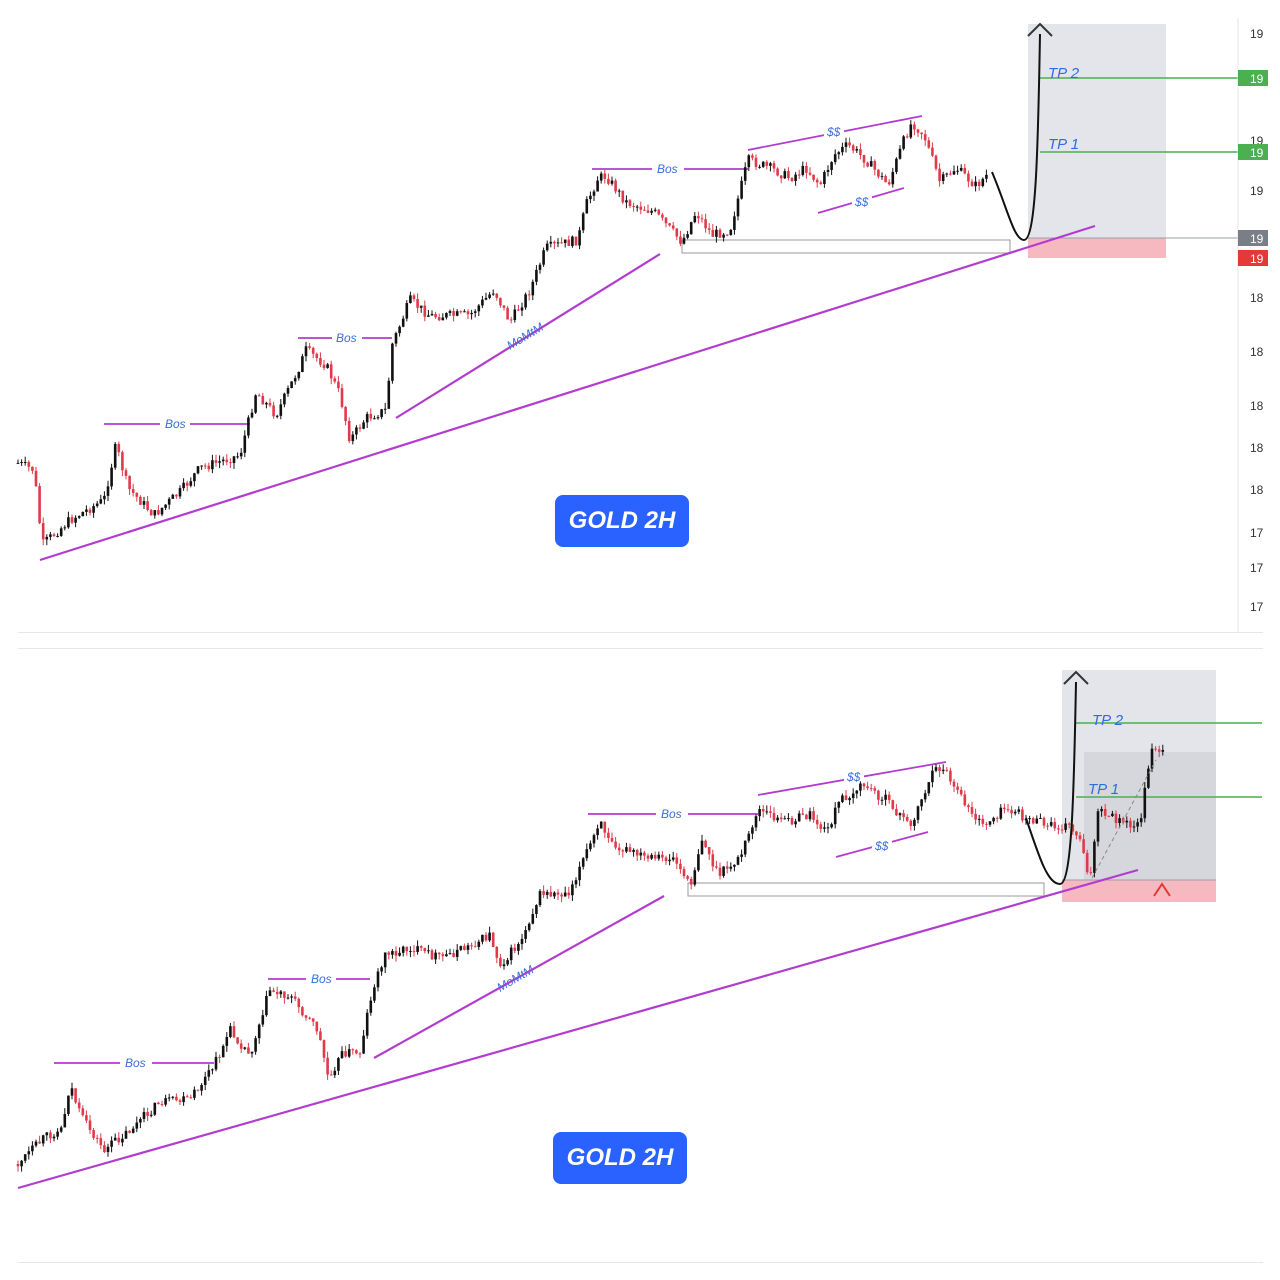 Image resolution: width=1280 pixels, height=1280 pixels. What do you see at coordinates (640, 648) in the screenshot?
I see `separator` at bounding box center [640, 648].